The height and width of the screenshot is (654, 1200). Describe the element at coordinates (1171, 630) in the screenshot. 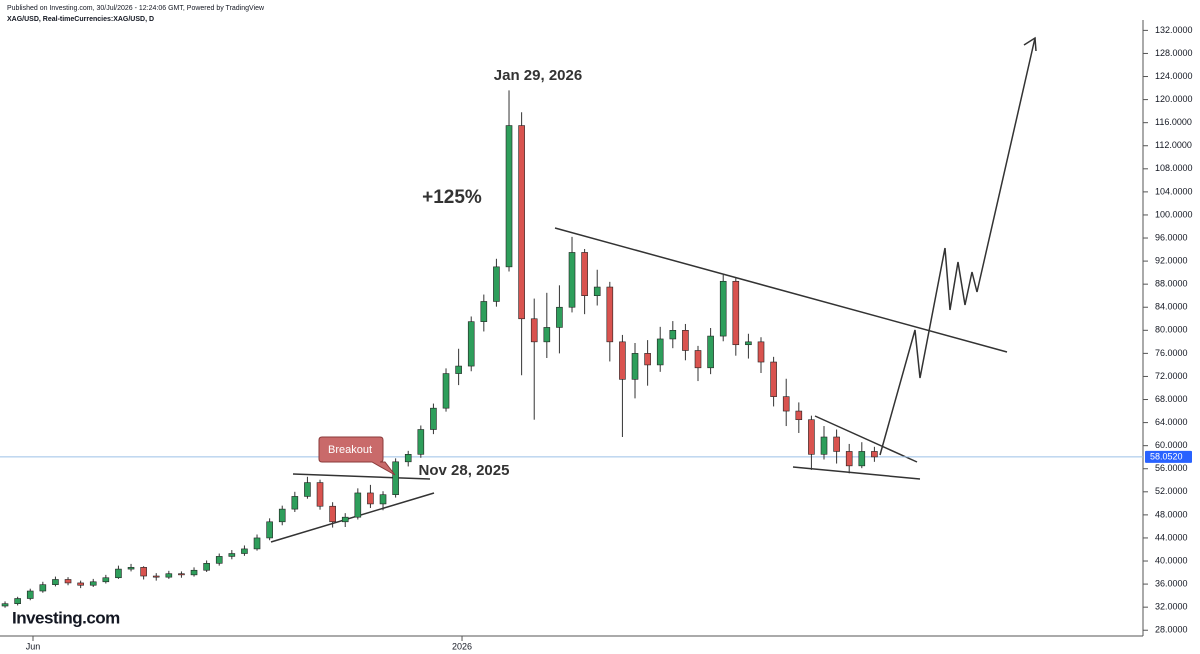

I see `y-tick-label: 28.0000` at that location.